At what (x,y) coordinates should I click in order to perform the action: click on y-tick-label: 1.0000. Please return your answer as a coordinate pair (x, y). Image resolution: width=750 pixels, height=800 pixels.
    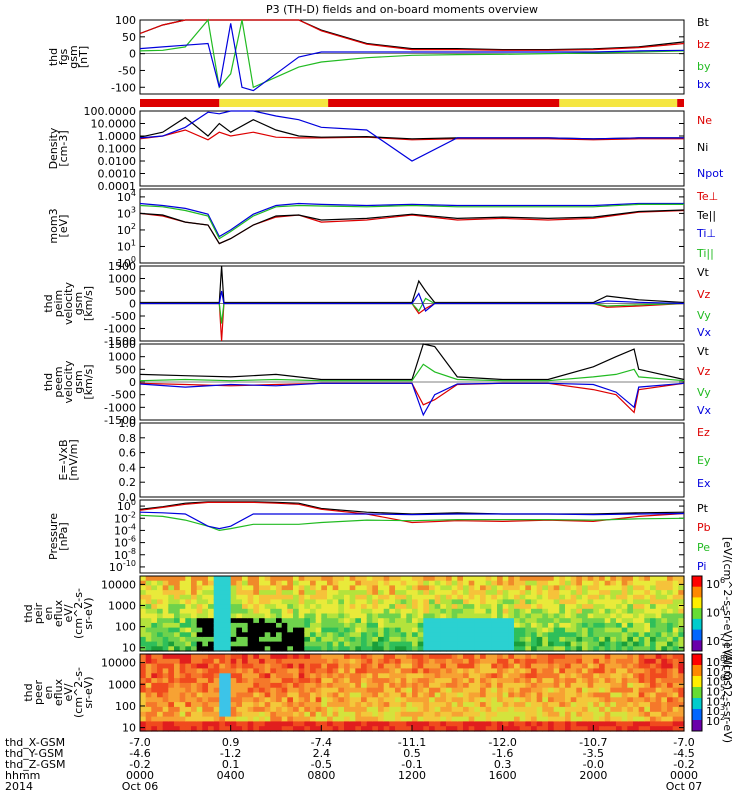
    Looking at the image, I should click on (117, 136).